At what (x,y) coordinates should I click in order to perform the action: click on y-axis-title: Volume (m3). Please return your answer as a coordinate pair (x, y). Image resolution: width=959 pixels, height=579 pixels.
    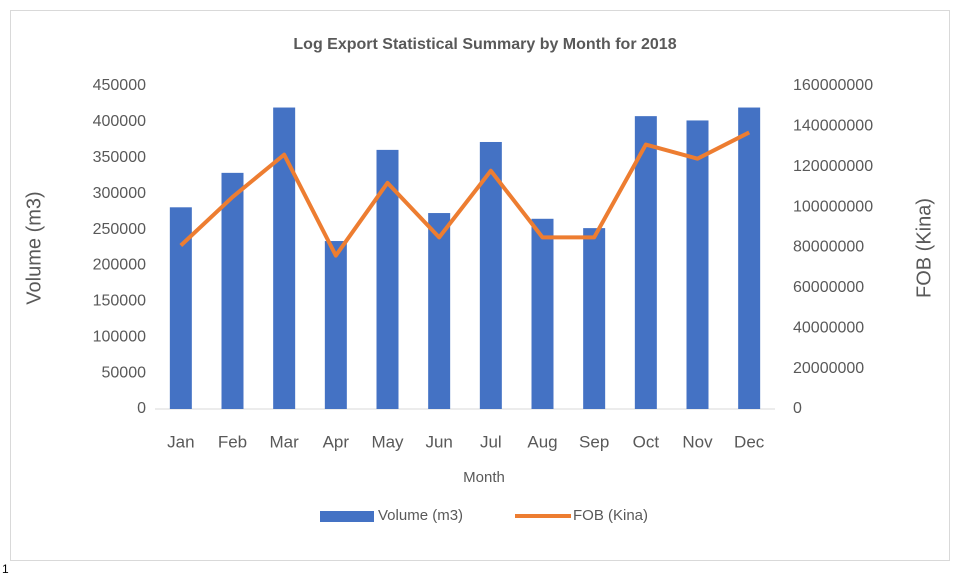
    Looking at the image, I should click on (34, 247).